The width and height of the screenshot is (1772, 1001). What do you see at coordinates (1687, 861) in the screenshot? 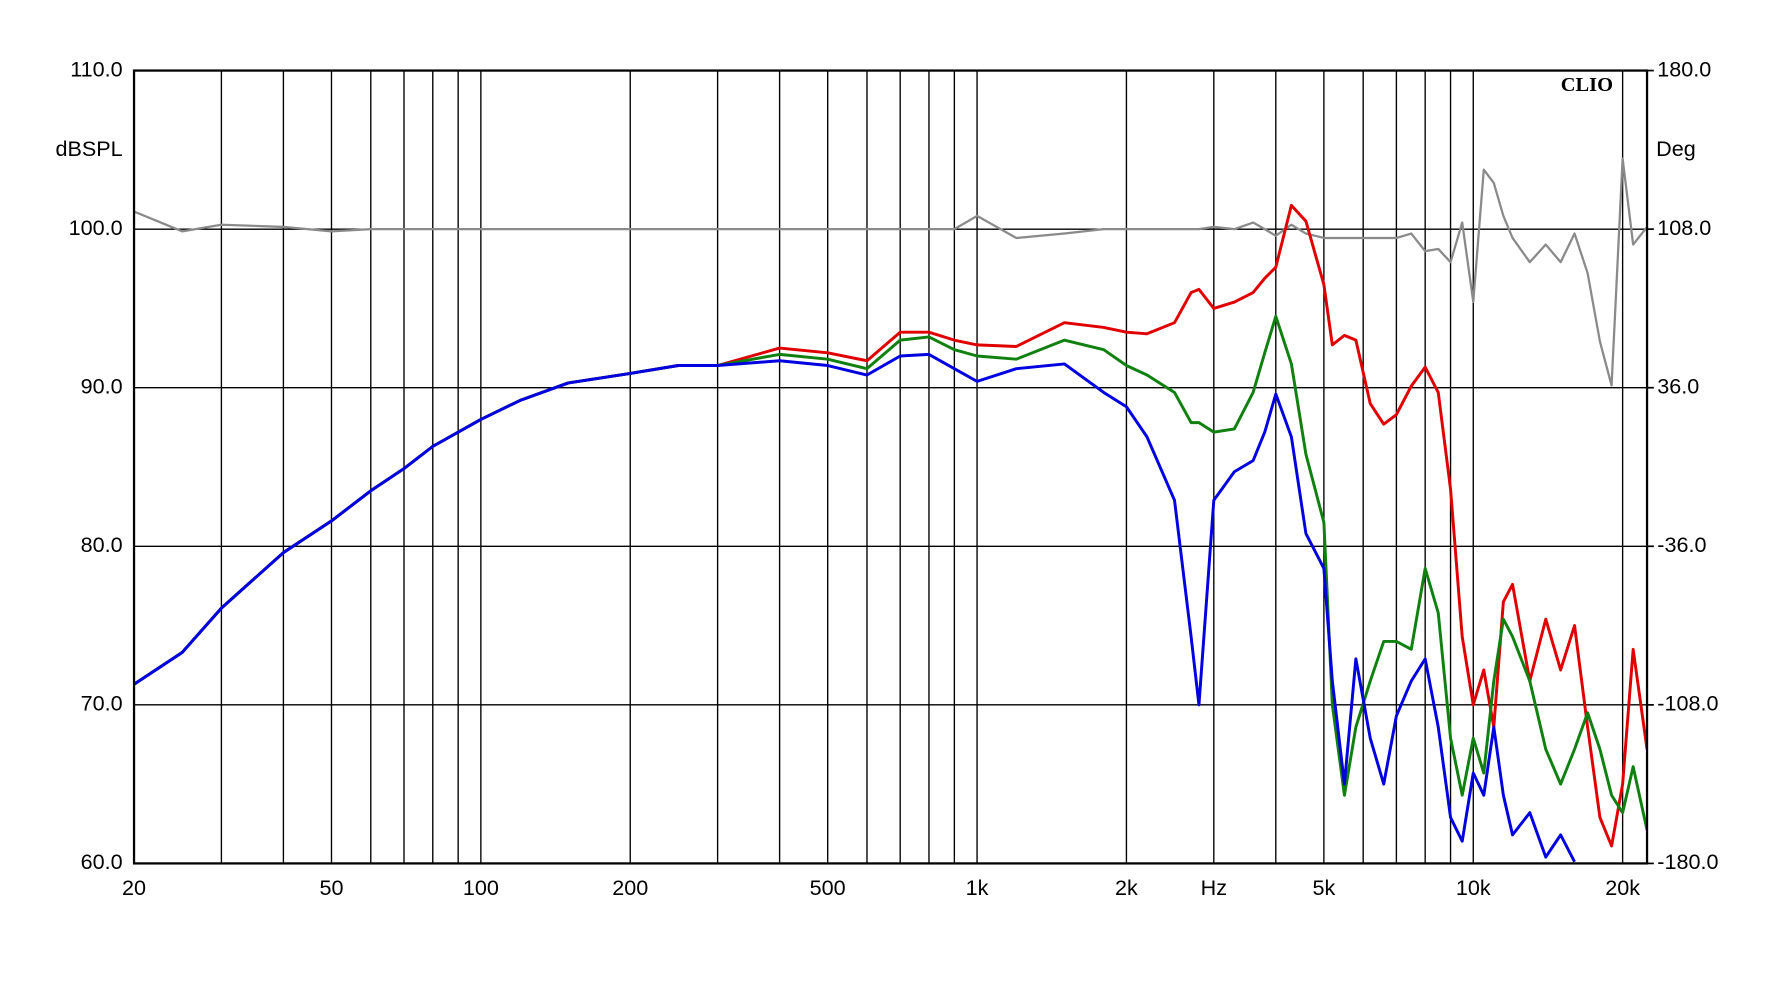
I see `y2-tick-label: -180.0` at bounding box center [1687, 861].